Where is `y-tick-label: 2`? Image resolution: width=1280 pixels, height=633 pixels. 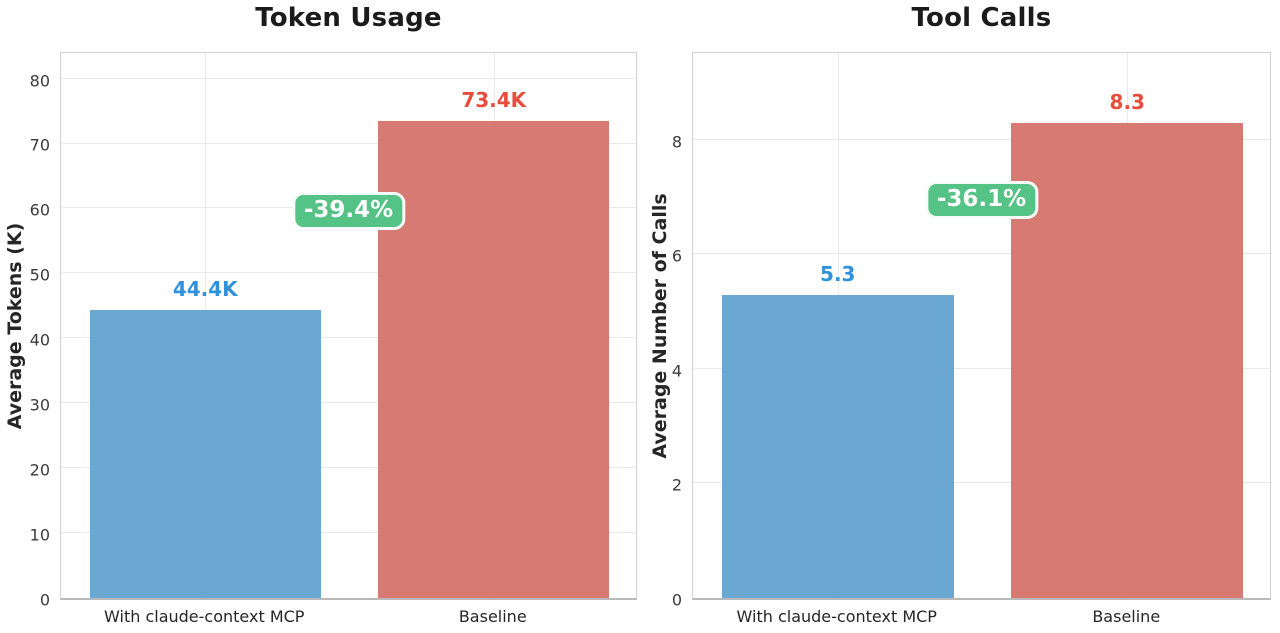
y-tick-label: 2 is located at coordinates (676, 485).